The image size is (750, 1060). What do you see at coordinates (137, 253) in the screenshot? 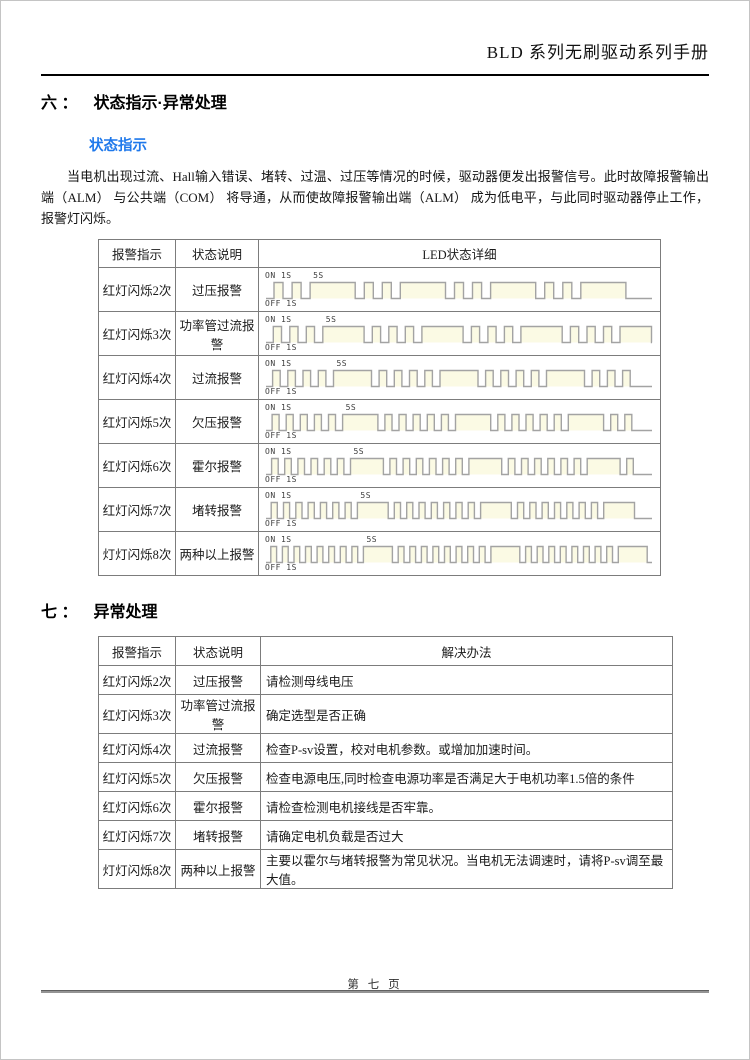
I see `led-col-header-indicator: 报警指示` at bounding box center [137, 253].